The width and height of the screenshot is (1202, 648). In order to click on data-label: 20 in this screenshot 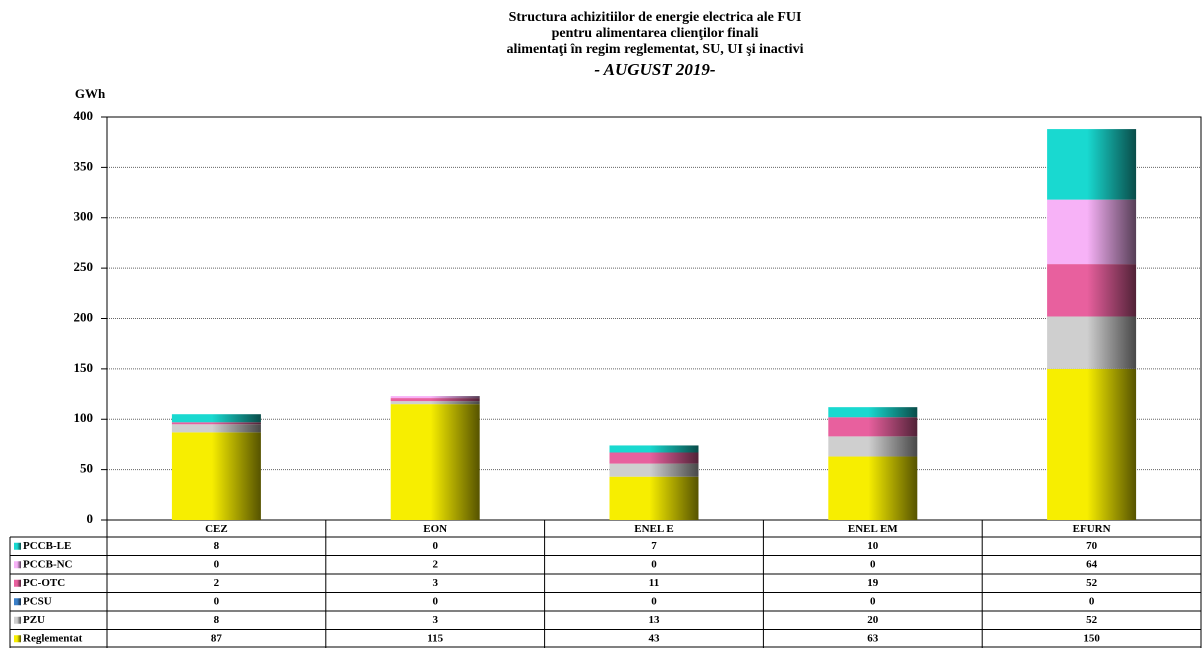, I will do `click(873, 620)`.